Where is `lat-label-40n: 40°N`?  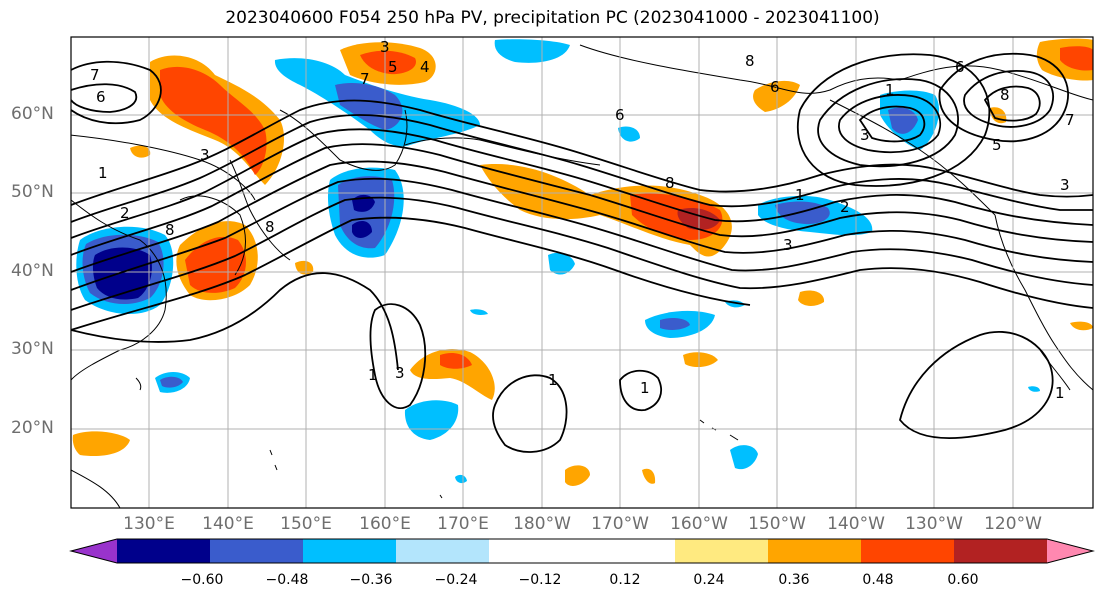 lat-label-40n: 40°N is located at coordinates (32, 271).